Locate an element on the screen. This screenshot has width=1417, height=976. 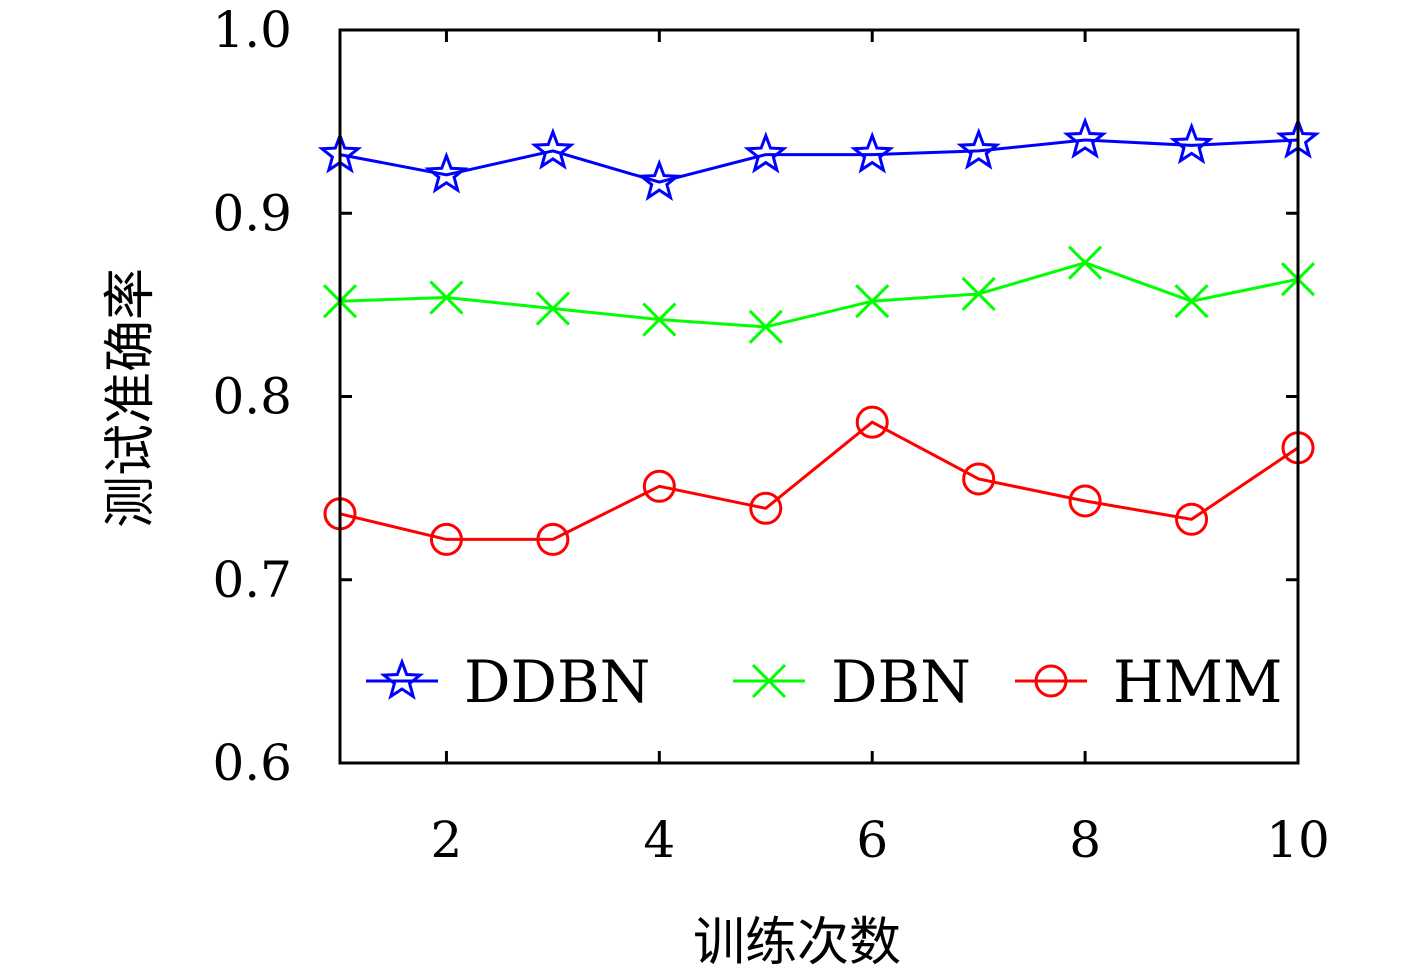
series-line-ddbn is located at coordinates (819, 161).